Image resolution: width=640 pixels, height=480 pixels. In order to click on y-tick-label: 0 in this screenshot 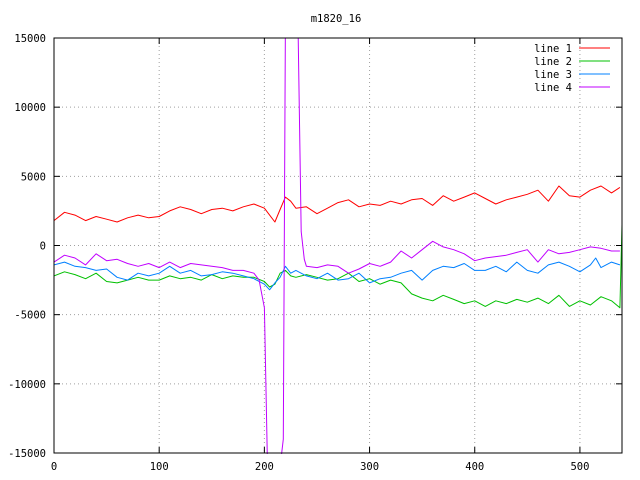, I will do `click(43, 247)`.